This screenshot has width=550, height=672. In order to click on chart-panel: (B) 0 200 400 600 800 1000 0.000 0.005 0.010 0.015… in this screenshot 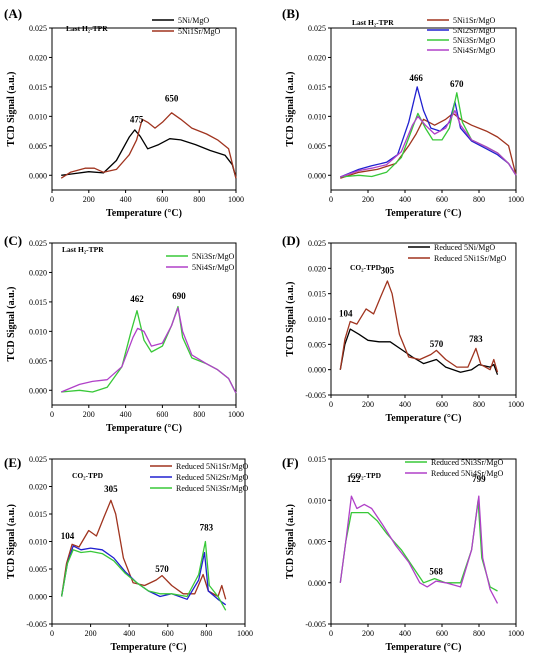, I will do `click(403, 112)`.